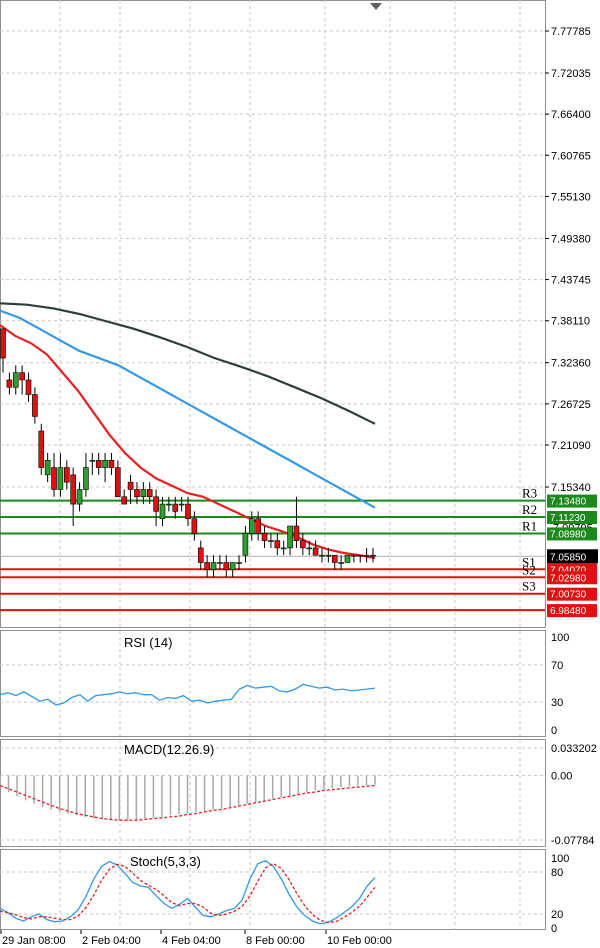 This screenshot has width=600, height=948. I want to click on stoch-series, so click(188, 892).